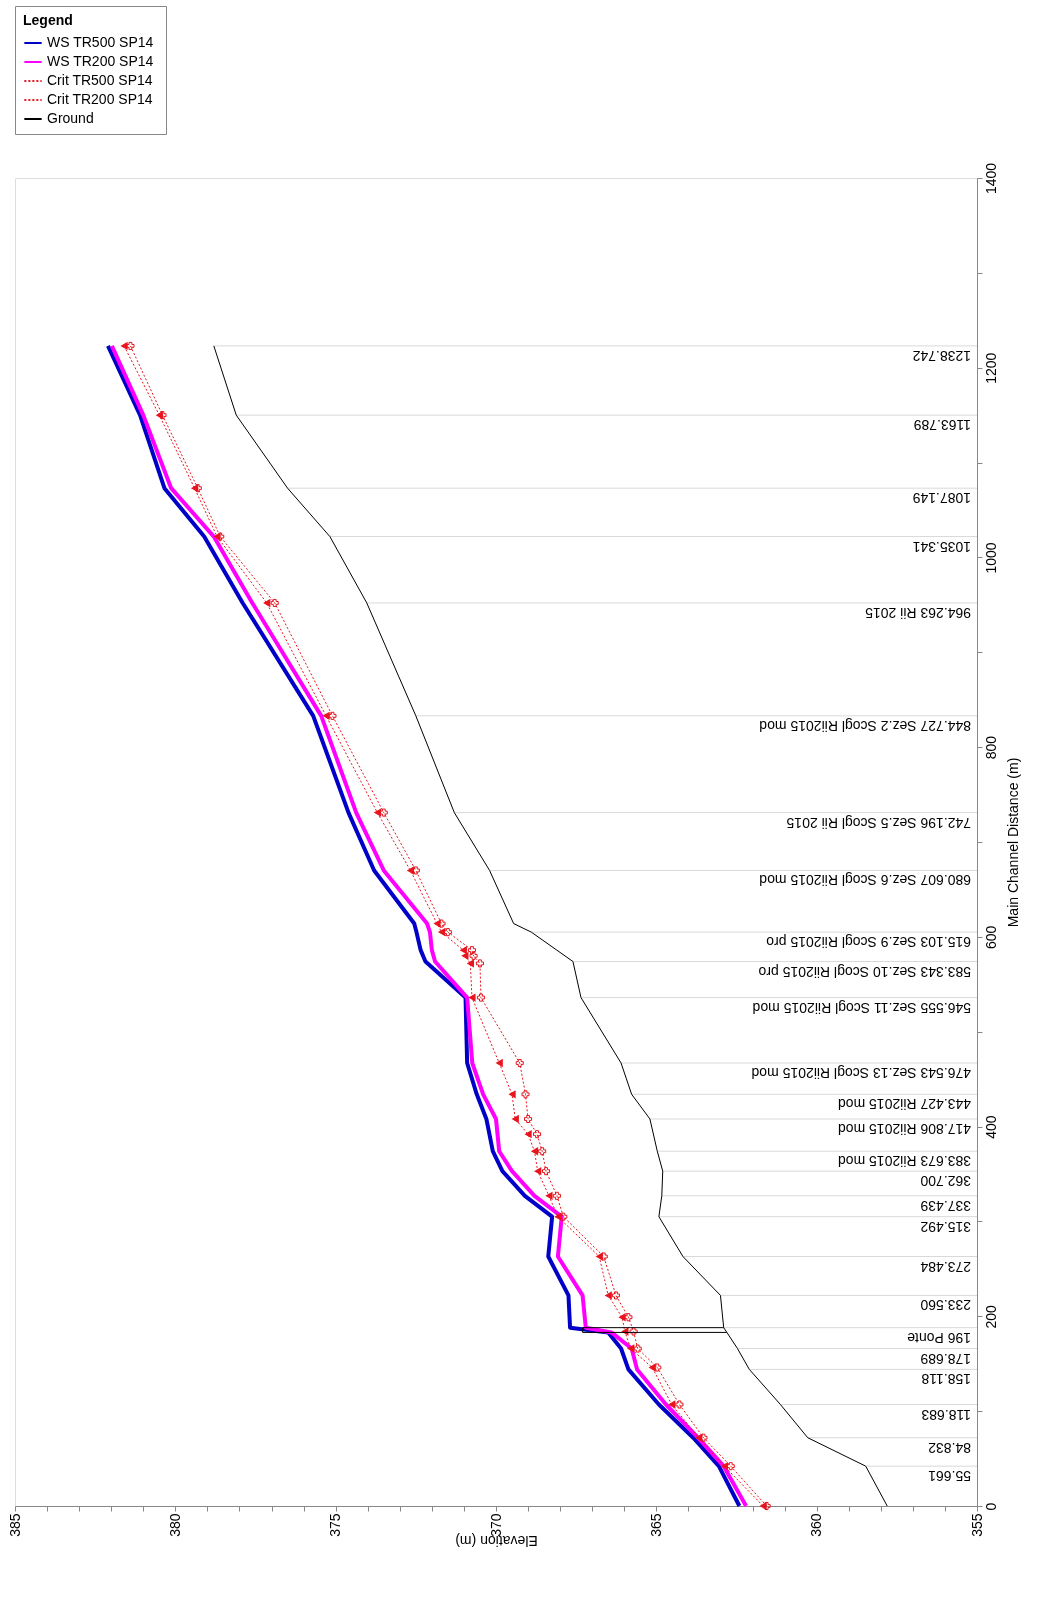 This screenshot has width=1038, height=1606. I want to click on annotation: 1087.149, so click(941, 498).